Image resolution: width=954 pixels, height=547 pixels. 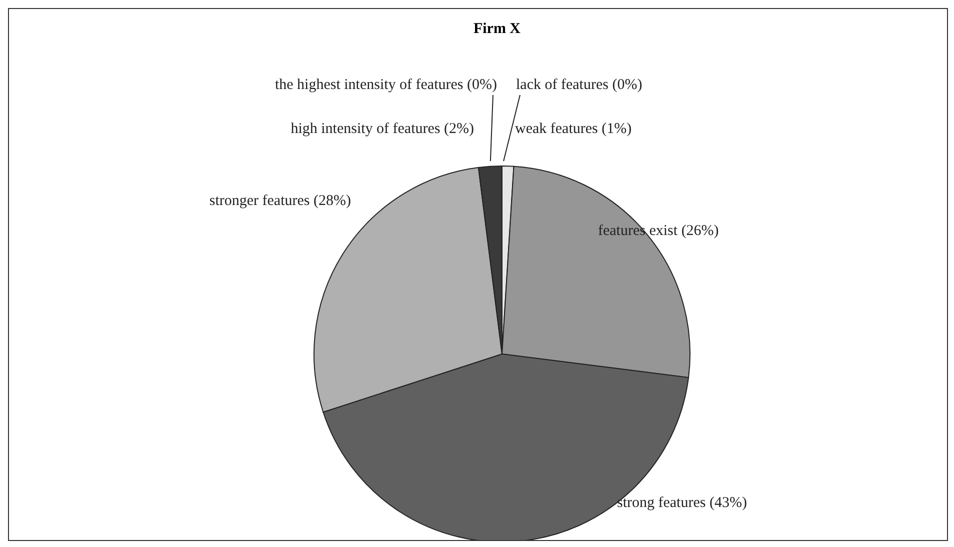 I want to click on category-label: lack of features, so click(x=562, y=85).